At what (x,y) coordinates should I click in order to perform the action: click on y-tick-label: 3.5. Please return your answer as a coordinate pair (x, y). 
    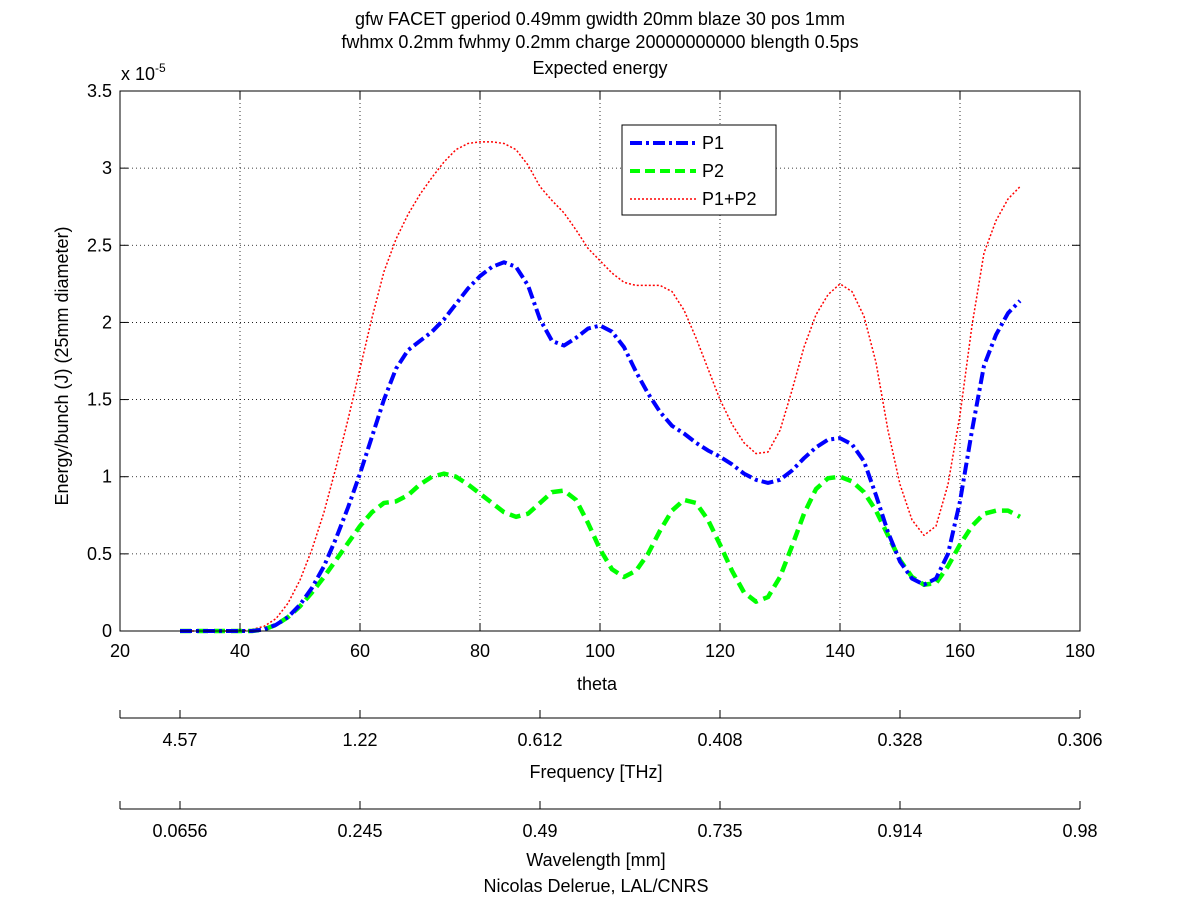
    Looking at the image, I should click on (99, 91).